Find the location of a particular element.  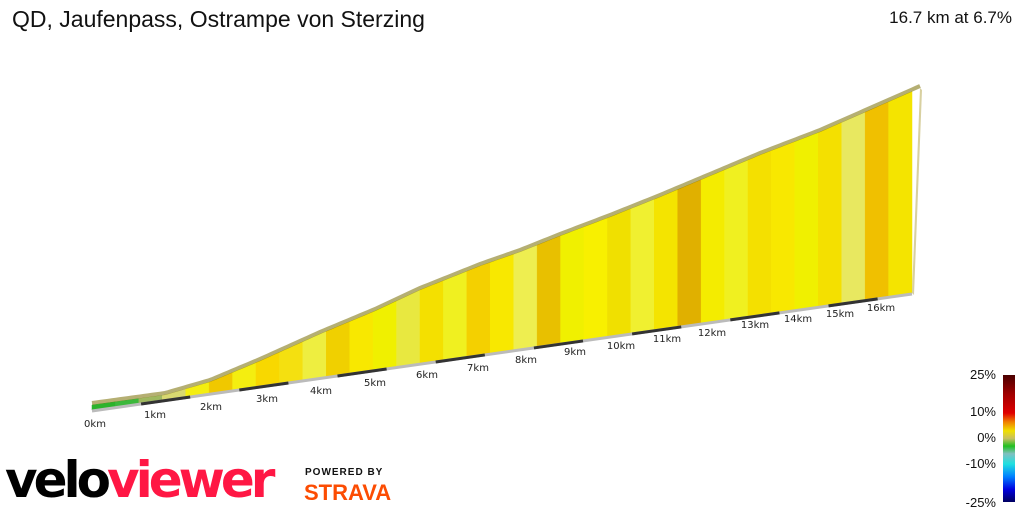

km-label: 10km is located at coordinates (621, 346).